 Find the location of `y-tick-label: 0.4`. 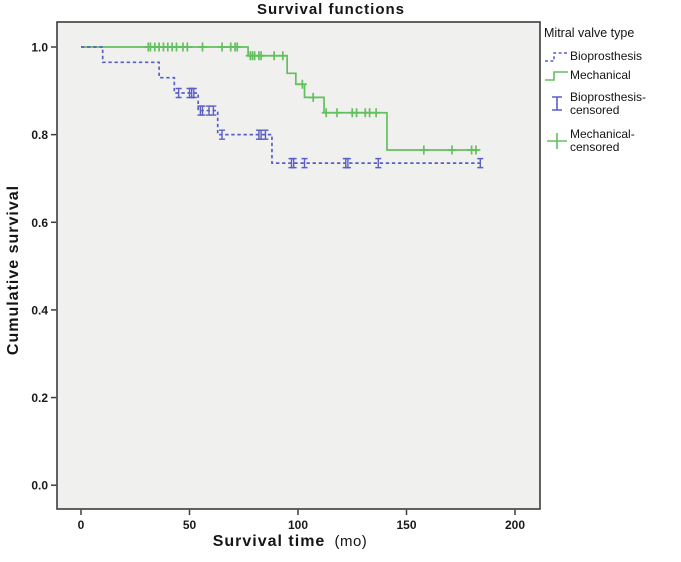

y-tick-label: 0.4 is located at coordinates (39, 310).